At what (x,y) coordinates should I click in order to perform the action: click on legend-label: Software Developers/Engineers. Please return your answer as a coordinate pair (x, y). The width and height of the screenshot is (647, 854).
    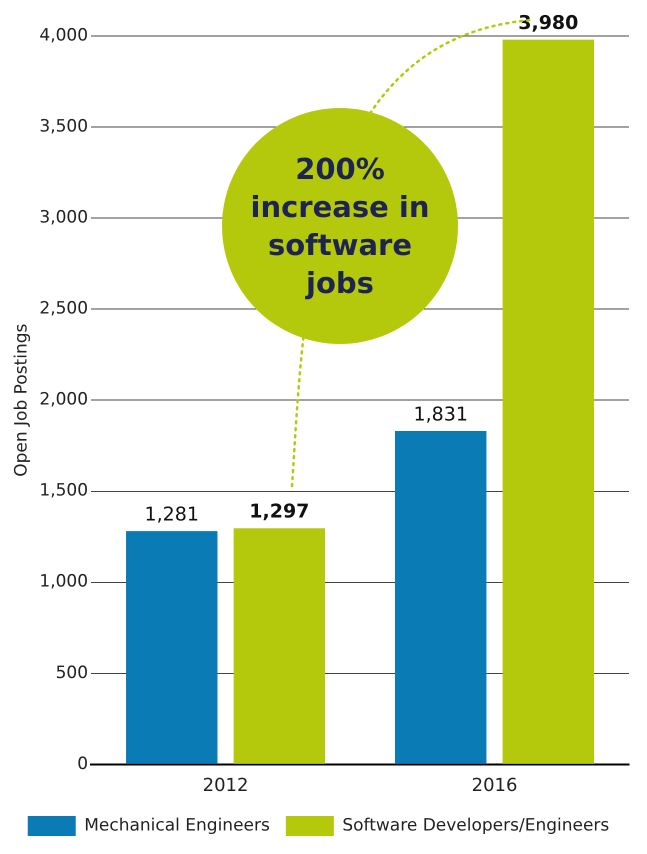
    Looking at the image, I should click on (476, 825).